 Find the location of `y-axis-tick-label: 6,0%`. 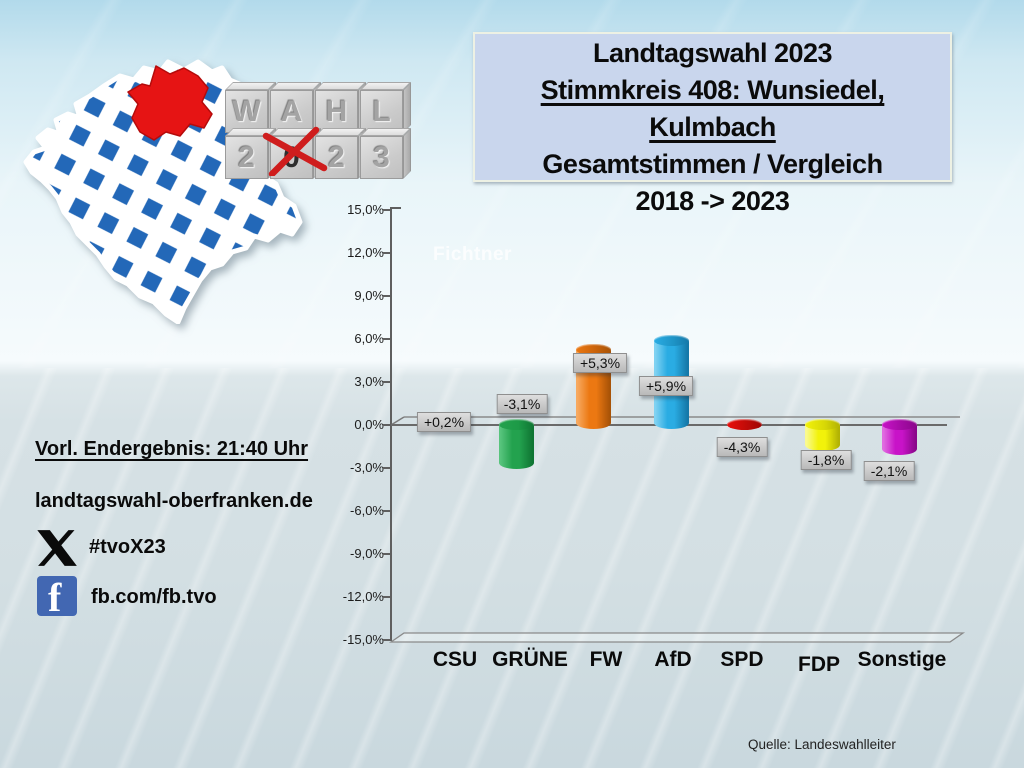

y-axis-tick-label: 6,0% is located at coordinates (369, 338).